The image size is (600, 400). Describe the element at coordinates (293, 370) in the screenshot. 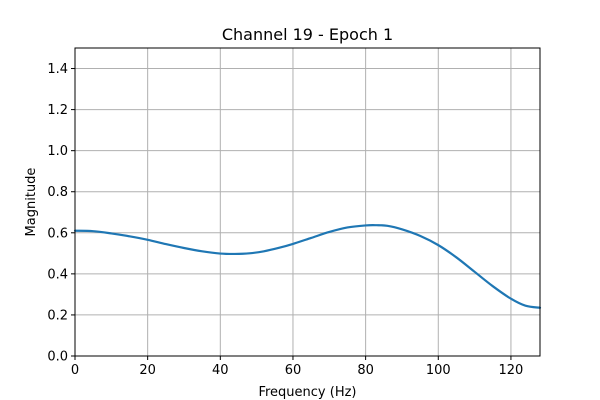

I see `x-tick-label: 60` at that location.